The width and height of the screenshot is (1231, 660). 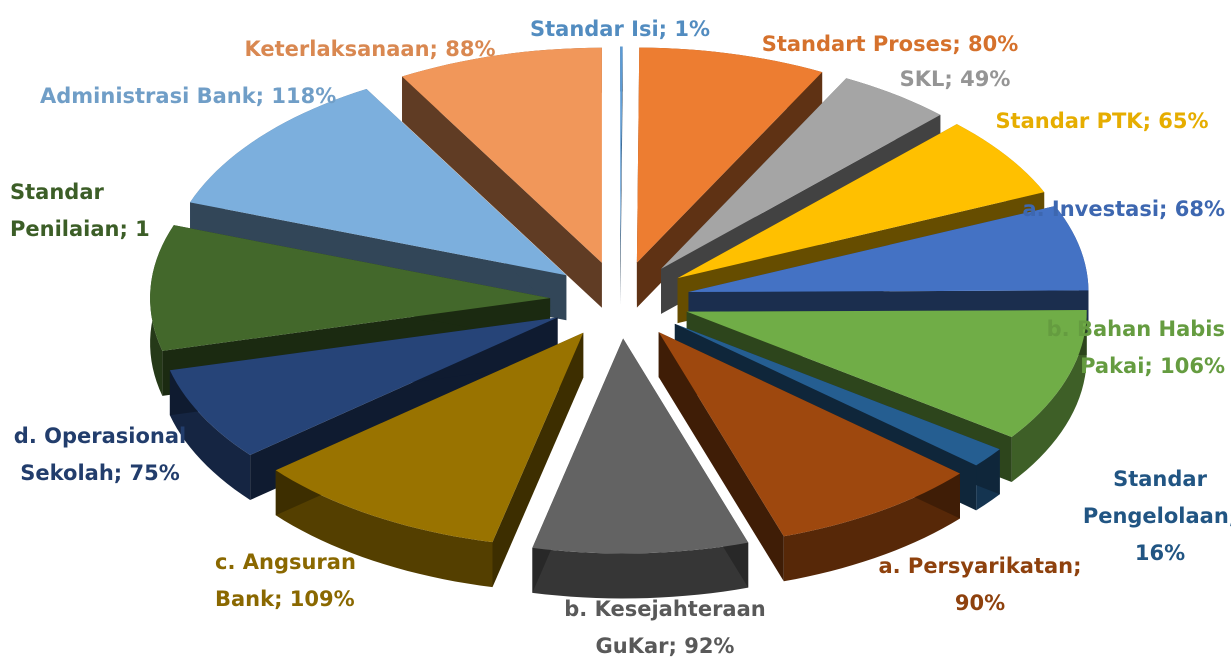 What do you see at coordinates (100, 454) in the screenshot?
I see `data-label: d. Operasional Sekolah; 75%` at bounding box center [100, 454].